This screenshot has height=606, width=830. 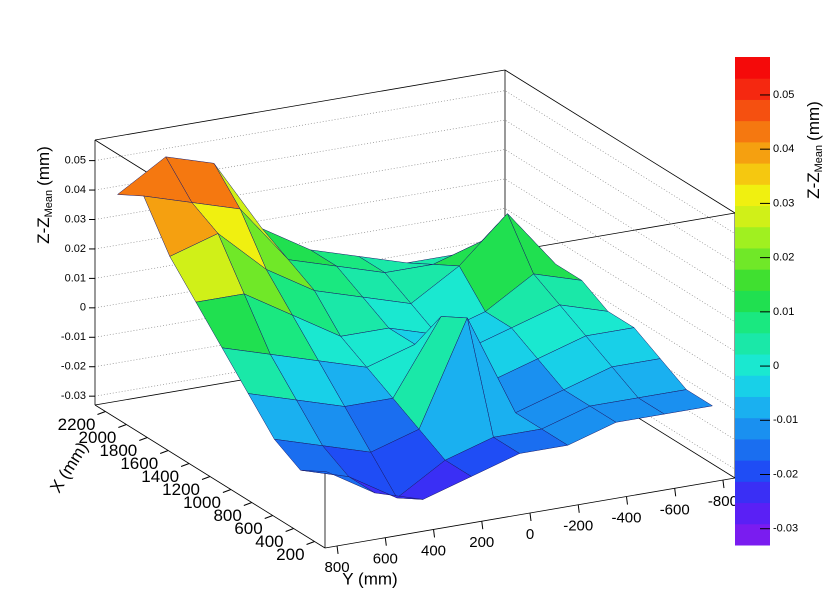 What do you see at coordinates (227, 515) in the screenshot?
I see `x-tick-label: 800` at bounding box center [227, 515].